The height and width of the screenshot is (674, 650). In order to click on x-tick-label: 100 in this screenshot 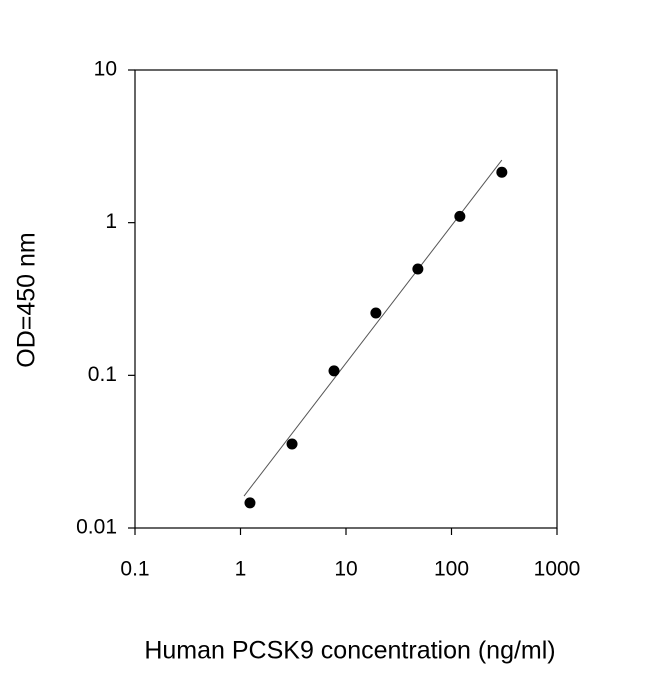, I will do `click(451, 569)`.